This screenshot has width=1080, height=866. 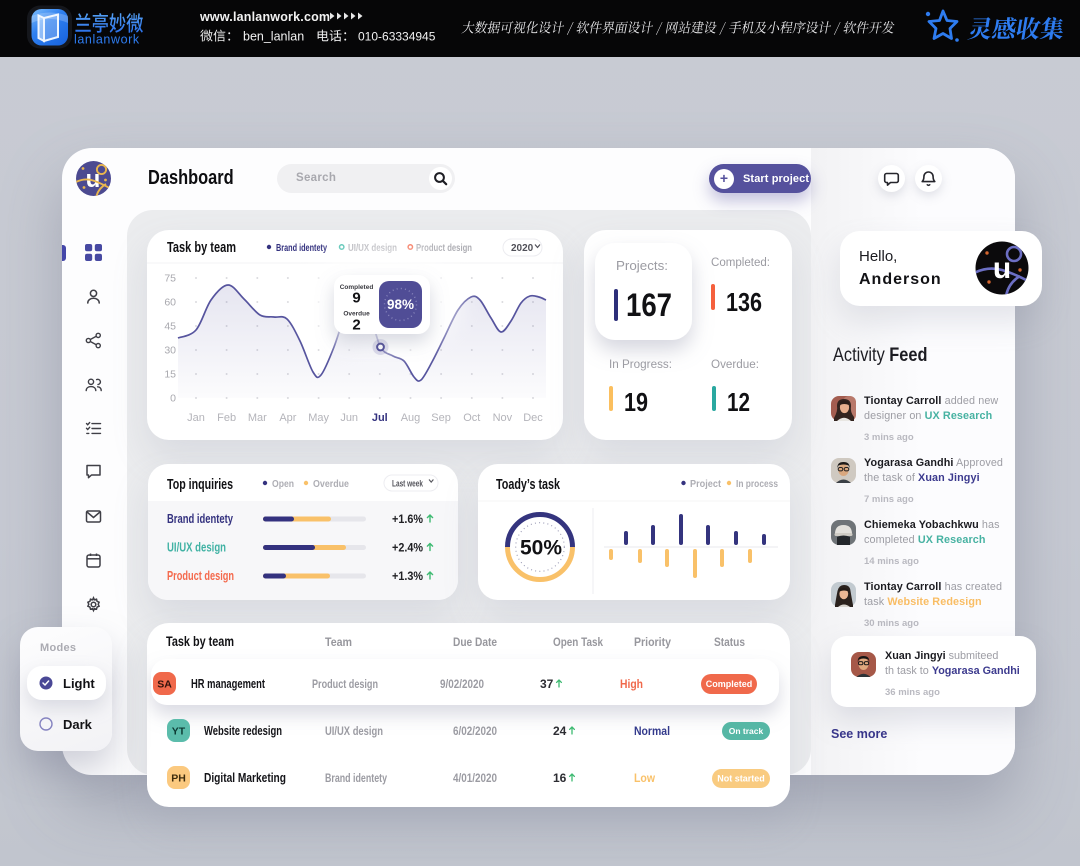 I want to click on svg-text: 9/02/2020, so click(x=462, y=684).